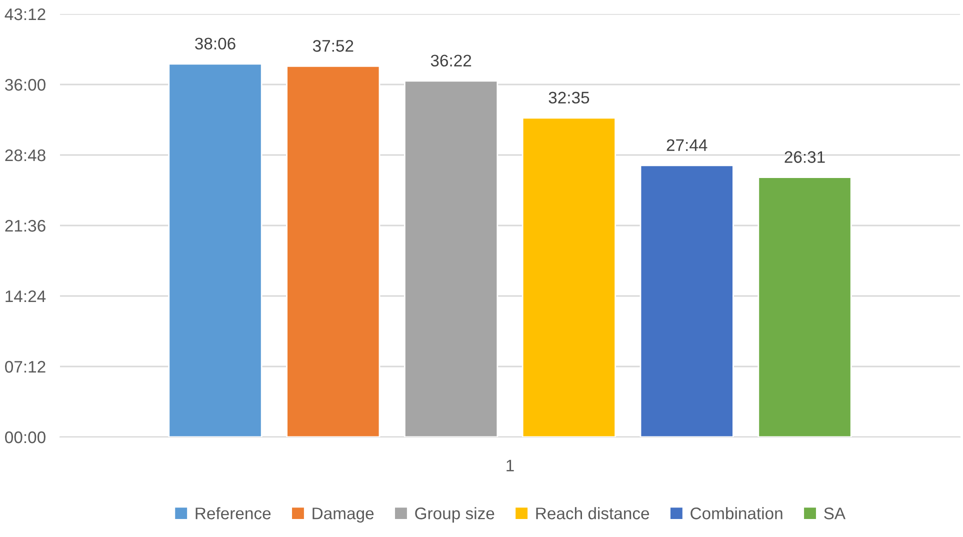 This screenshot has width=963, height=537. Describe the element at coordinates (451, 60) in the screenshot. I see `data-label: 36:22` at that location.